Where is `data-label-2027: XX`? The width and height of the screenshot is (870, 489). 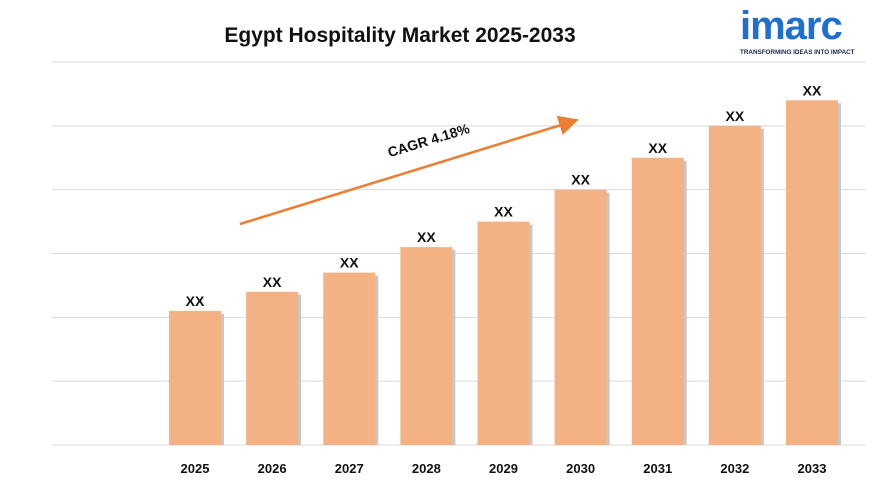
data-label-2027: XX is located at coordinates (349, 263).